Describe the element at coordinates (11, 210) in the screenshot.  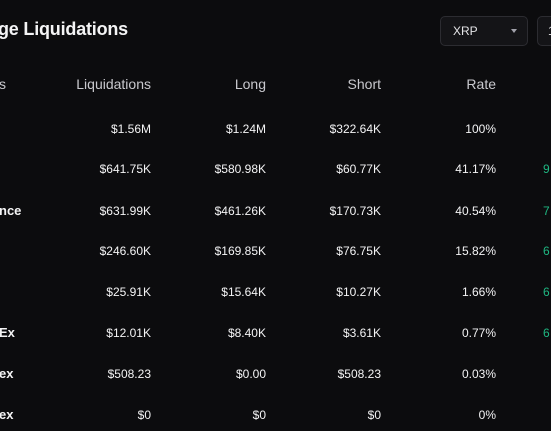
I see `cell-exchange: nce` at that location.